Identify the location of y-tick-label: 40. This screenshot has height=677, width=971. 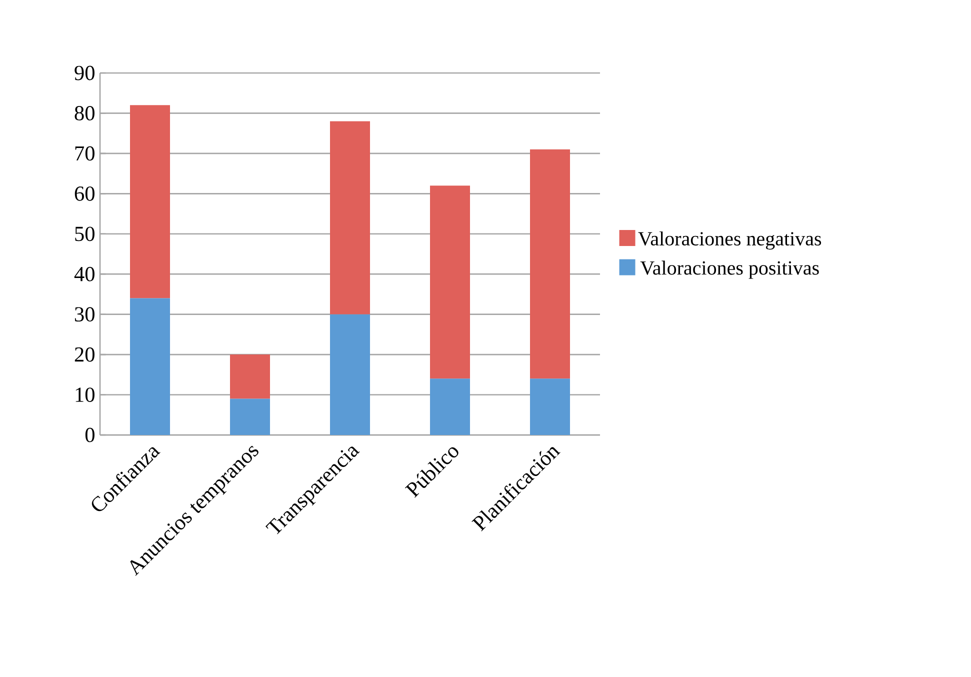
(84, 274).